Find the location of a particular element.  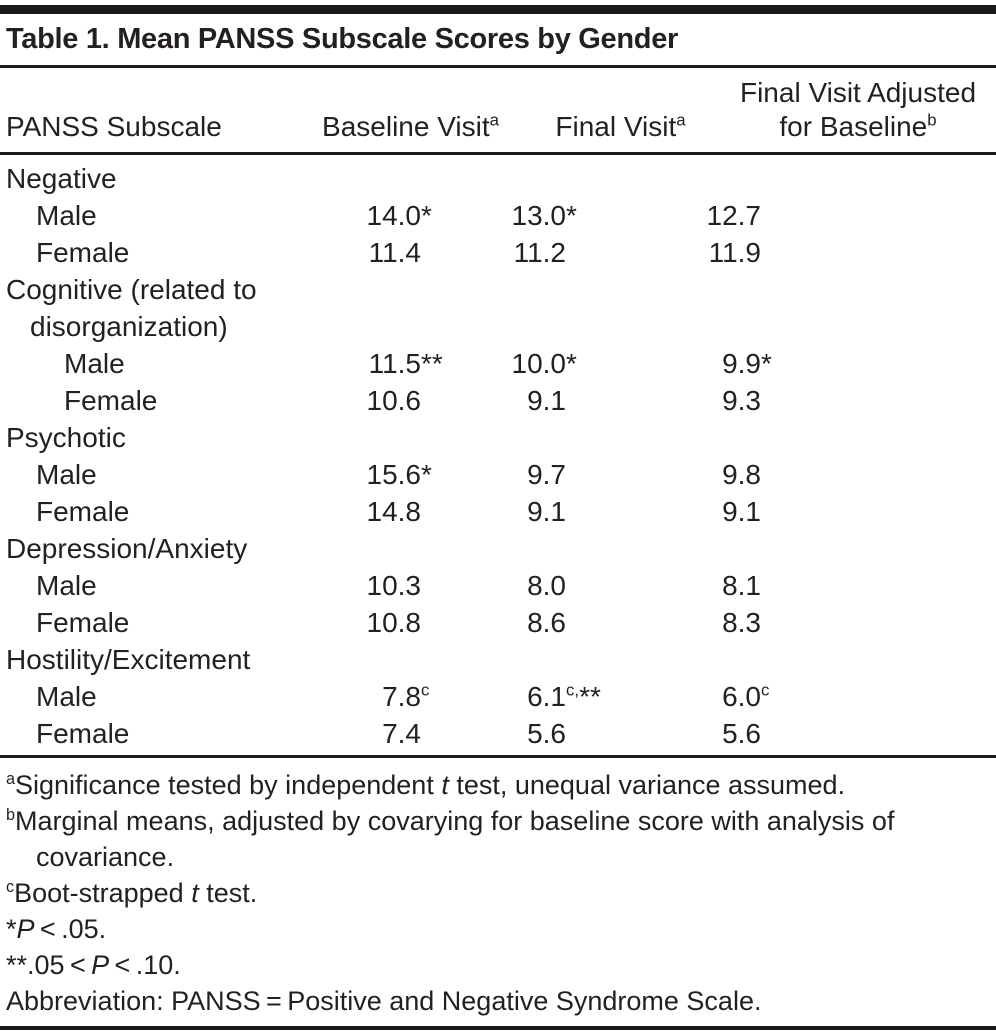

footnote-line: *P < .05. is located at coordinates (56, 929).